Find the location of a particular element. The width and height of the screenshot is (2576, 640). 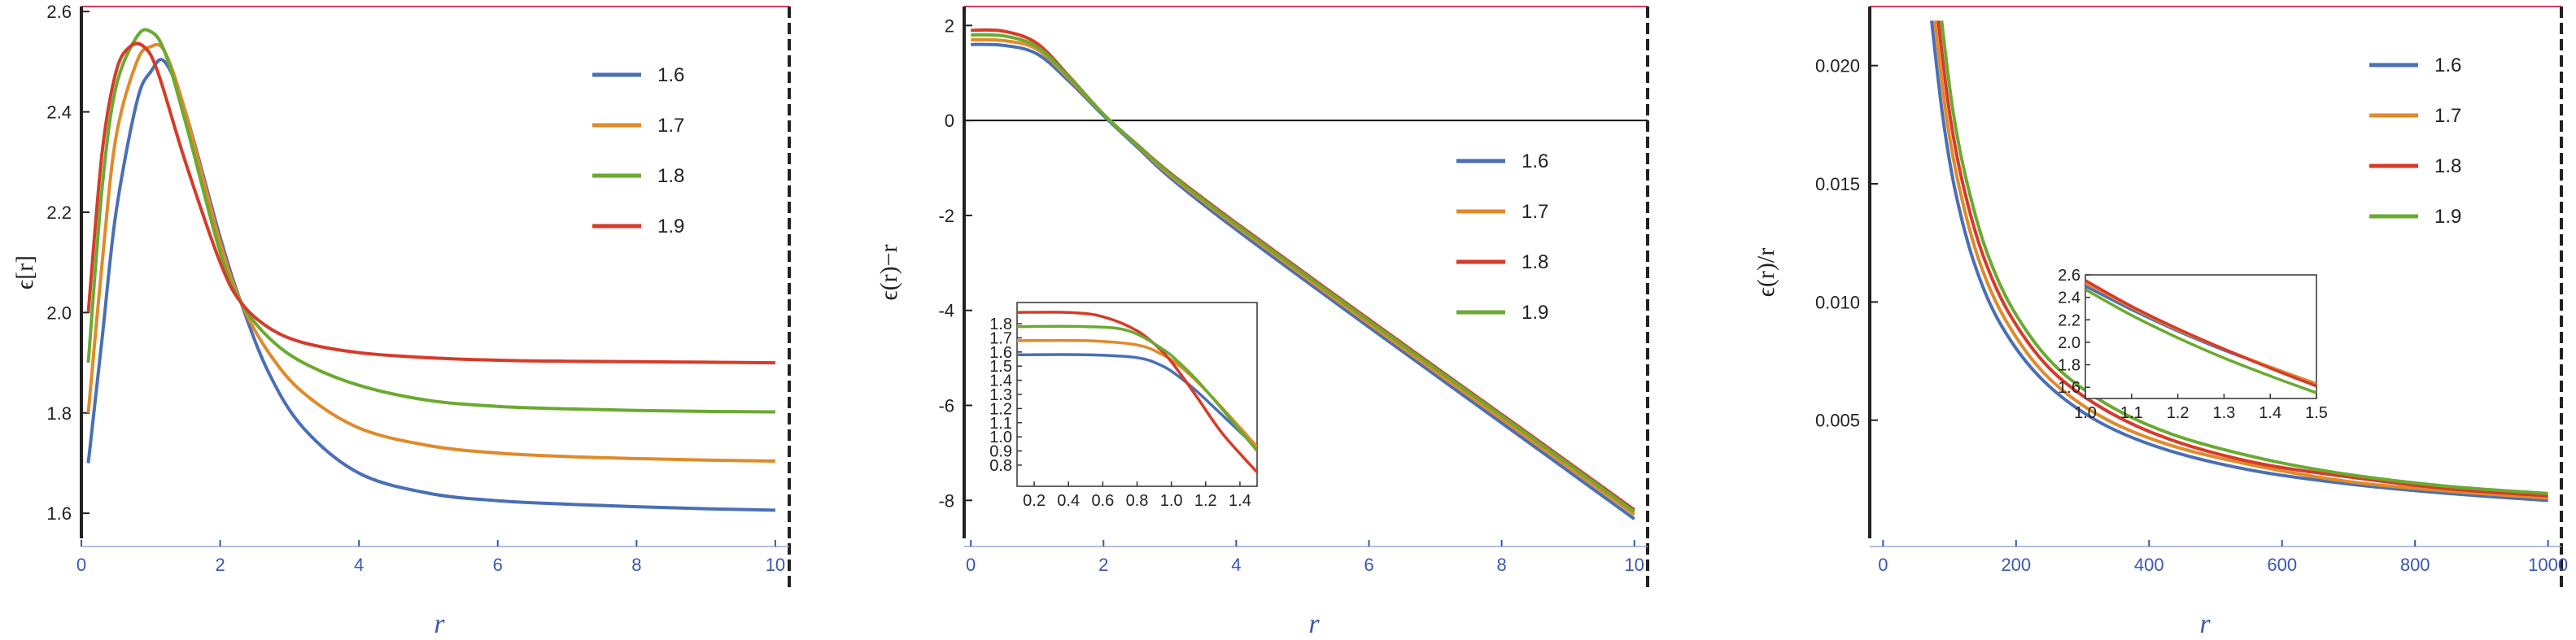

y-axis-title: ϵ(r)−r is located at coordinates (888, 272).